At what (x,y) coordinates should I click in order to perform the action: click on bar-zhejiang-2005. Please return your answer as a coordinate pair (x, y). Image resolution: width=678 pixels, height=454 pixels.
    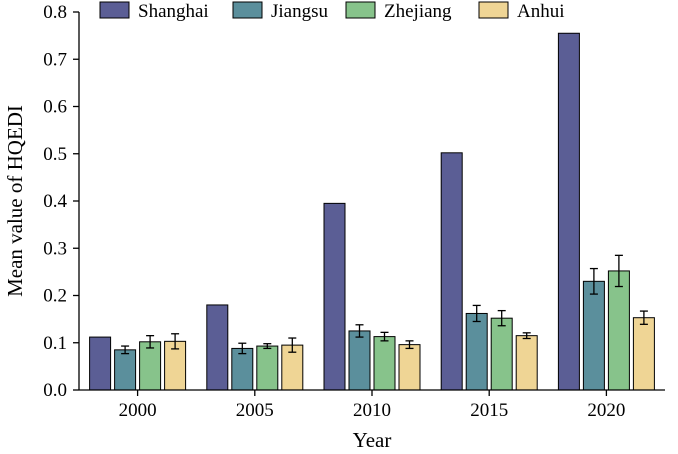
    Looking at the image, I should click on (267, 368).